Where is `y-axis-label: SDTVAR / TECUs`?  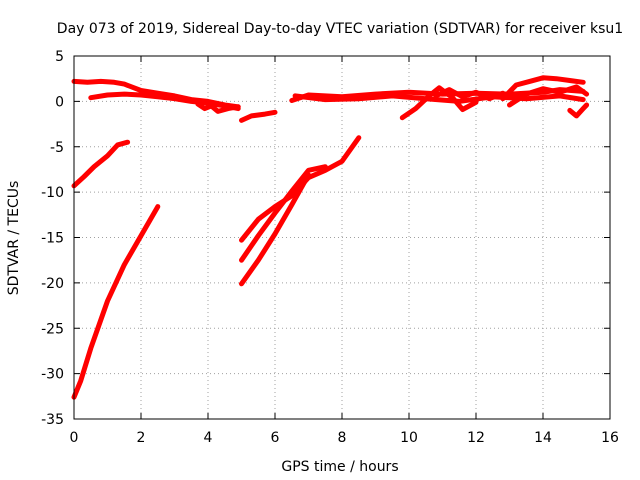 y-axis-label: SDTVAR / TECUs is located at coordinates (14, 238).